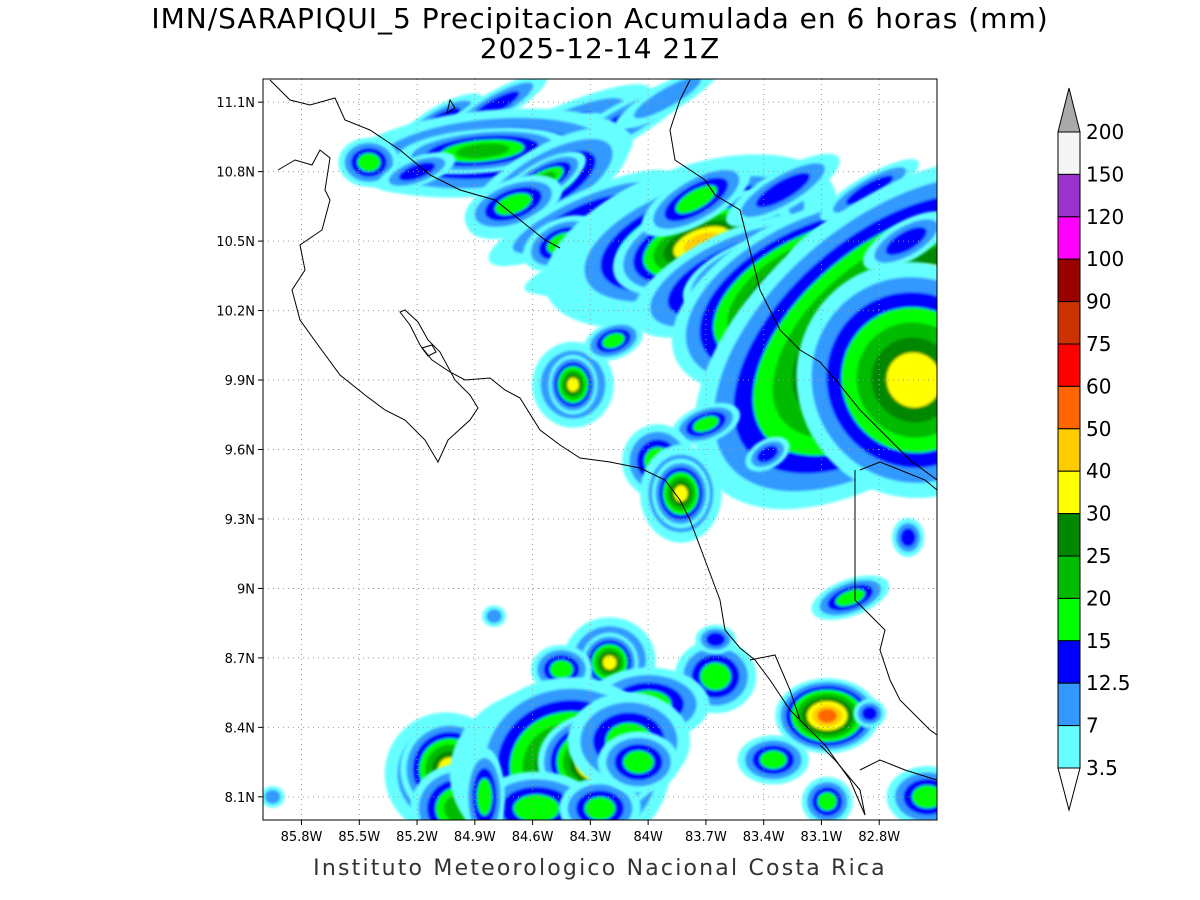 The width and height of the screenshot is (1200, 900). Describe the element at coordinates (235, 242) in the screenshot. I see `lat-tick-label: 10.5N` at that location.